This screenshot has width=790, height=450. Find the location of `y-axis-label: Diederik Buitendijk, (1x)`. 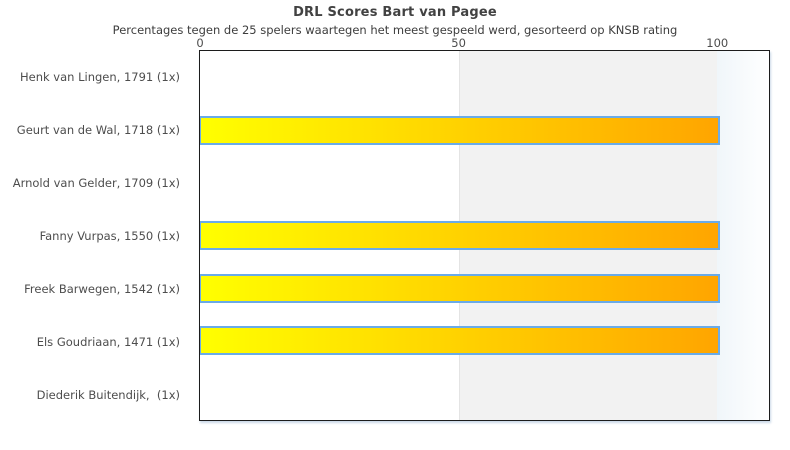

y-axis-label: Diederik Buitendijk, (1x) is located at coordinates (108, 394).